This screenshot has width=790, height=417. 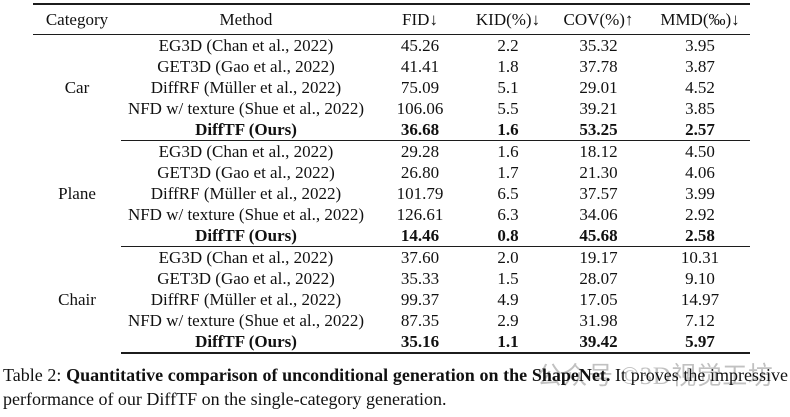 I want to click on col-header-cov: COV(%)↑, so click(x=598, y=19).